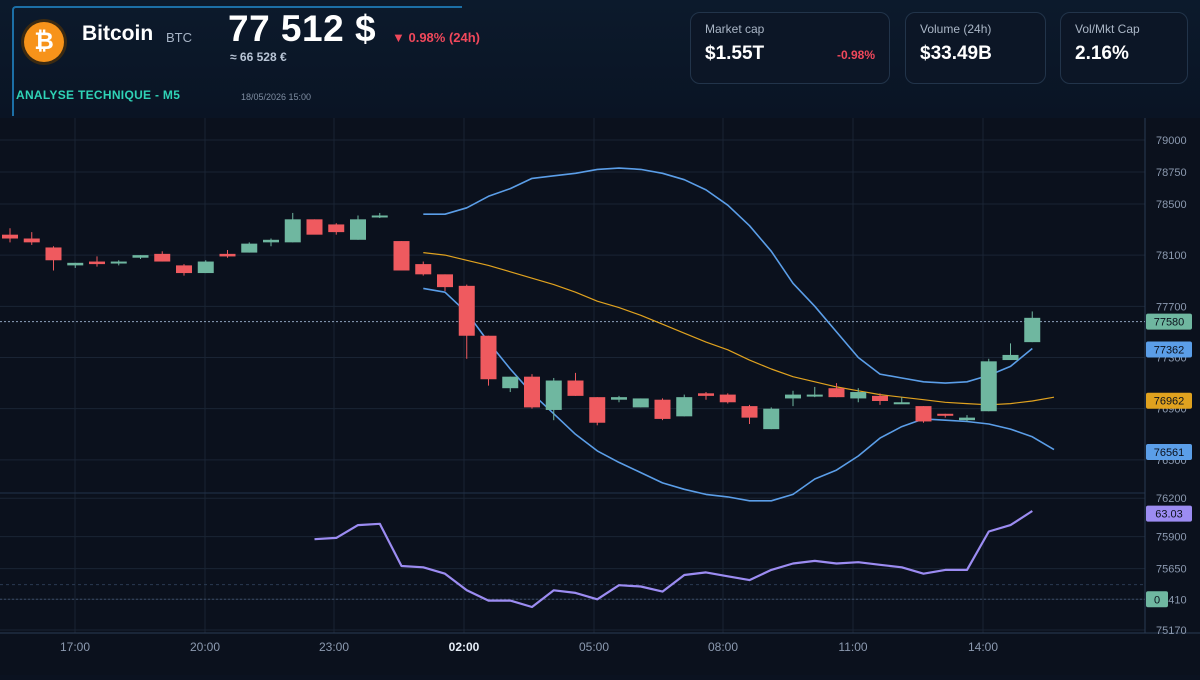  What do you see at coordinates (44, 42) in the screenshot?
I see `bitcoin-logo-icon: ₿` at bounding box center [44, 42].